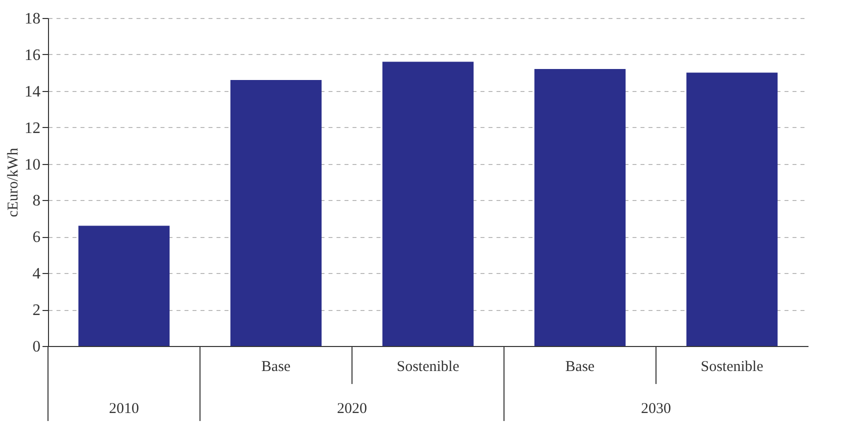 Image resolution: width=861 pixels, height=430 pixels. I want to click on text: 2030, so click(656, 409).